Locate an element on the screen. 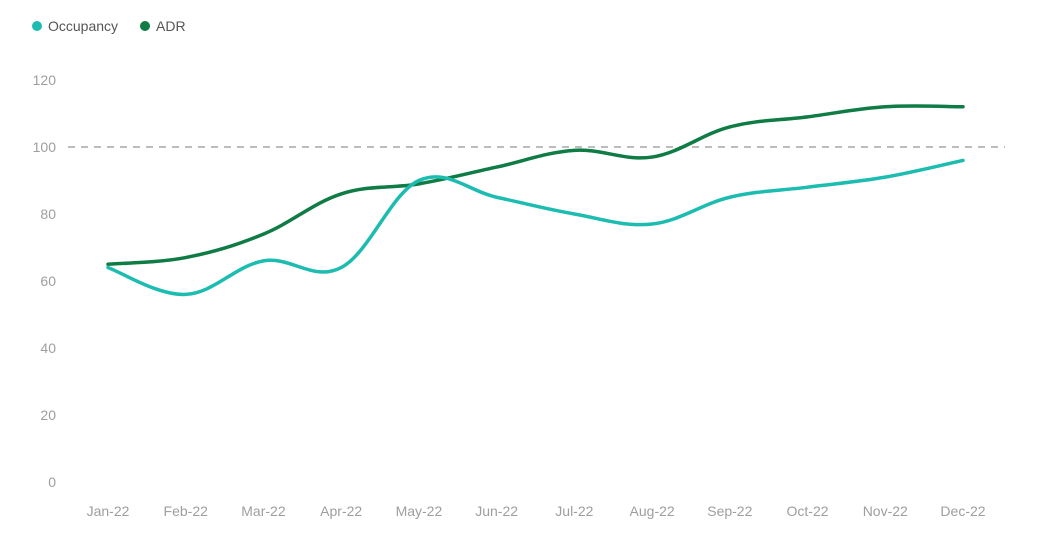  y-tick-label-100: 100 is located at coordinates (45, 147).